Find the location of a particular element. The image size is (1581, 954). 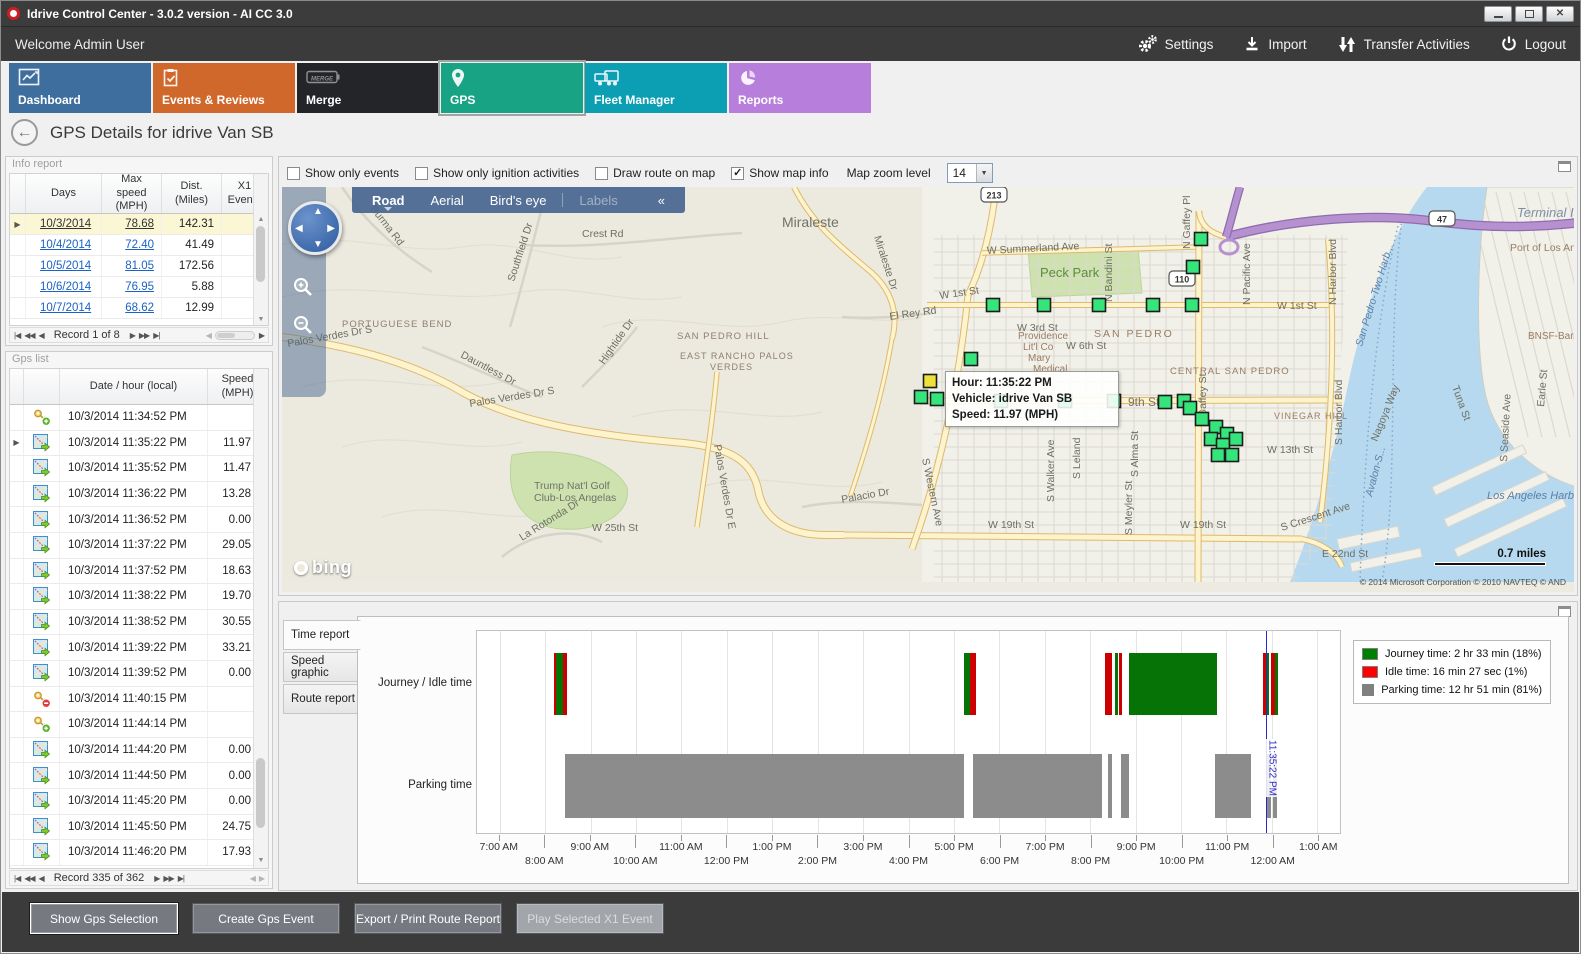

gps-list-row: 10/3/2014 11:39:52 PM 0.00 is located at coordinates (139, 673).